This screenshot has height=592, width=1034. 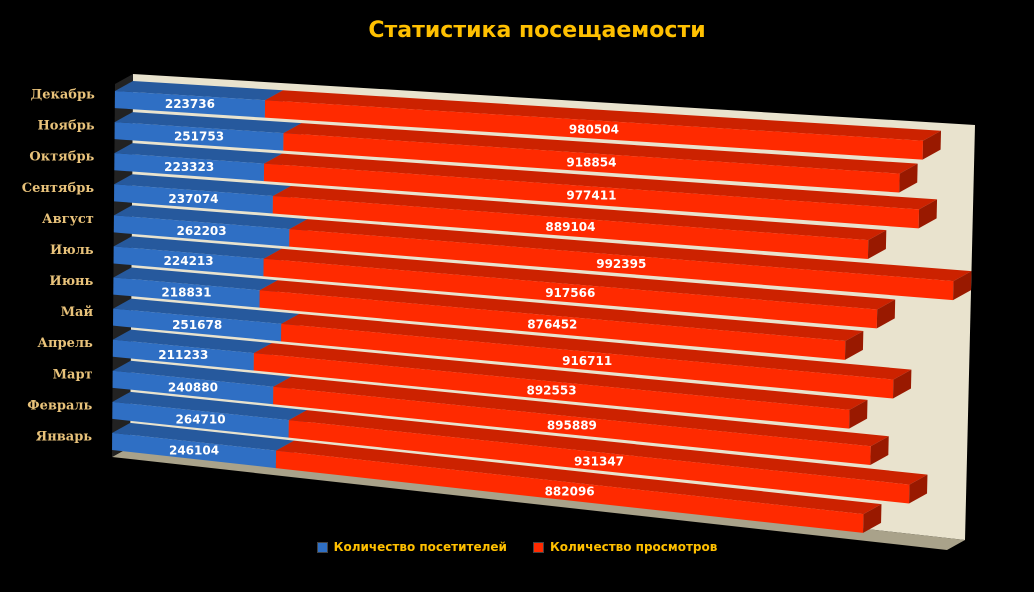 I want to click on data-label-visitors-12: 246104, so click(x=194, y=450).